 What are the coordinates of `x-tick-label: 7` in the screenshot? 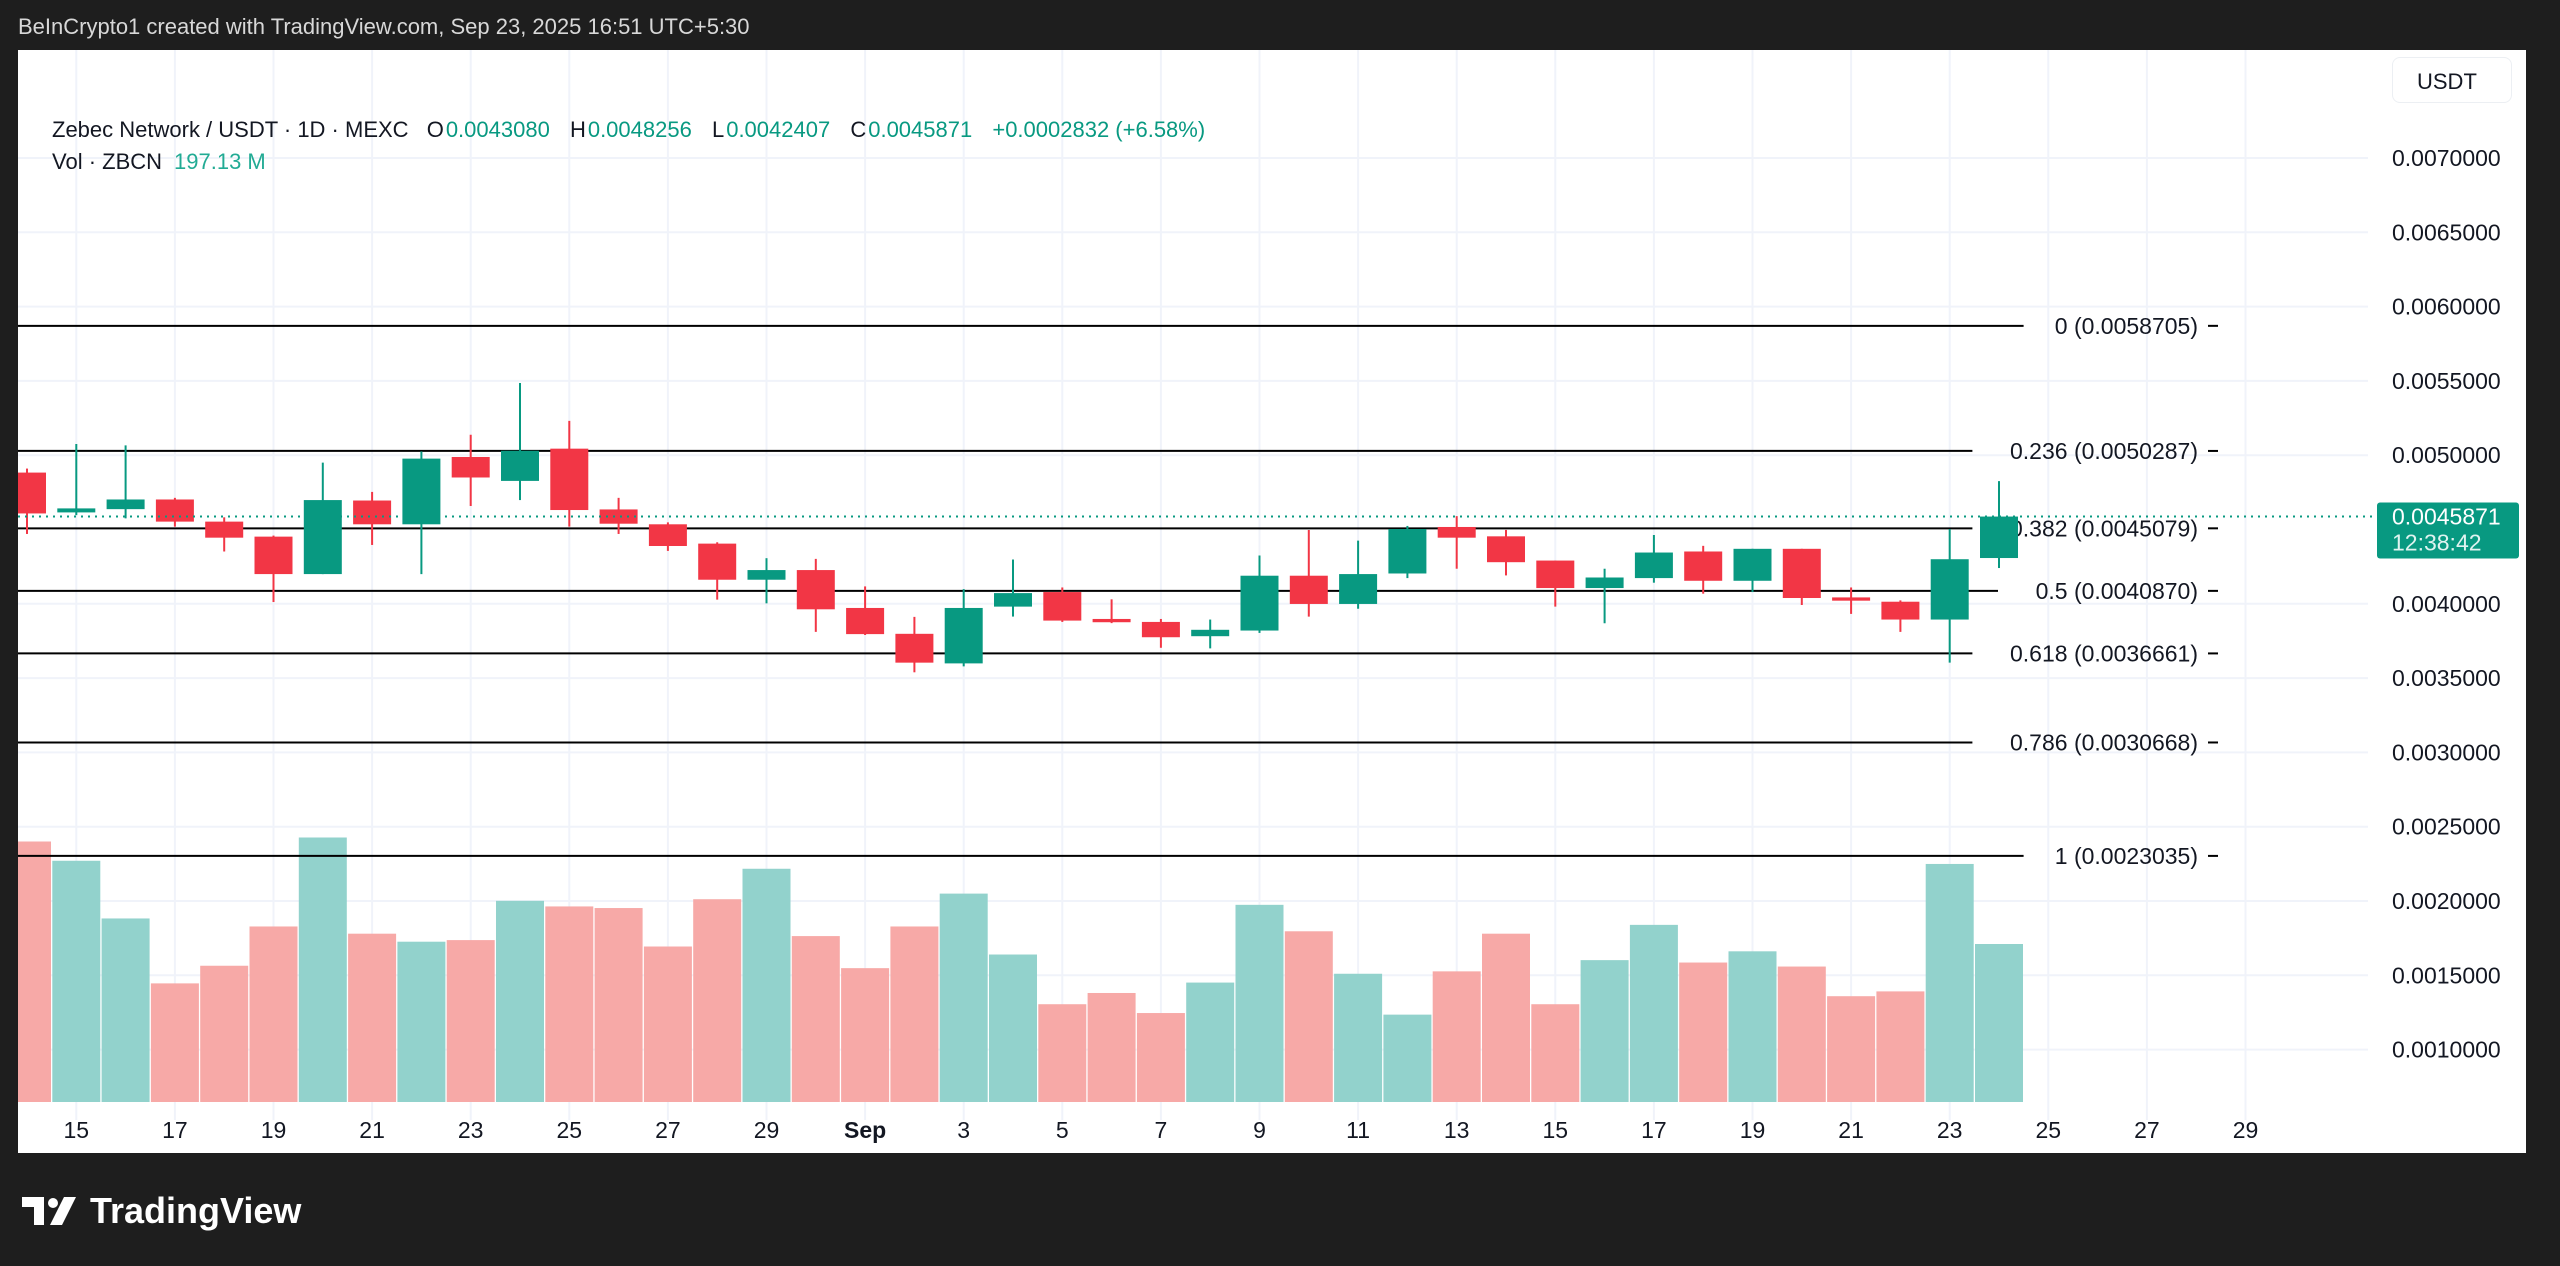 It's located at (1161, 1130).